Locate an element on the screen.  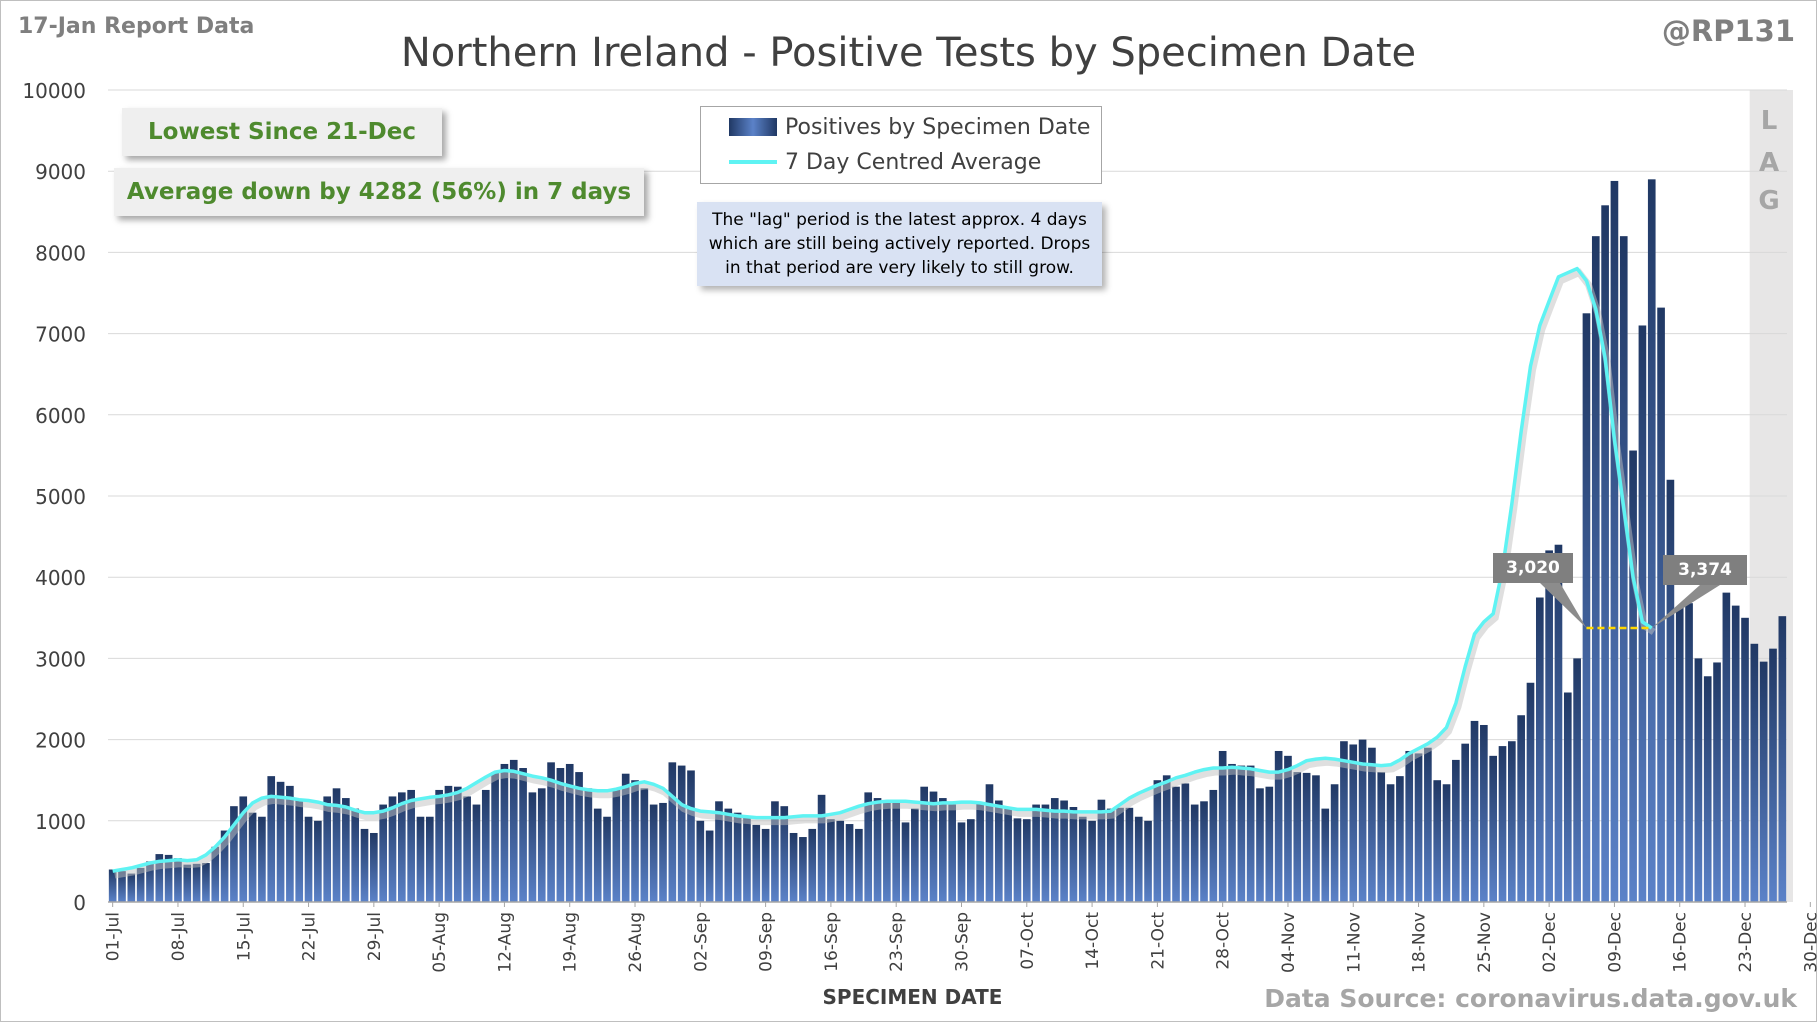
legend-line-label: 7 Day Centred Average is located at coordinates (913, 162).